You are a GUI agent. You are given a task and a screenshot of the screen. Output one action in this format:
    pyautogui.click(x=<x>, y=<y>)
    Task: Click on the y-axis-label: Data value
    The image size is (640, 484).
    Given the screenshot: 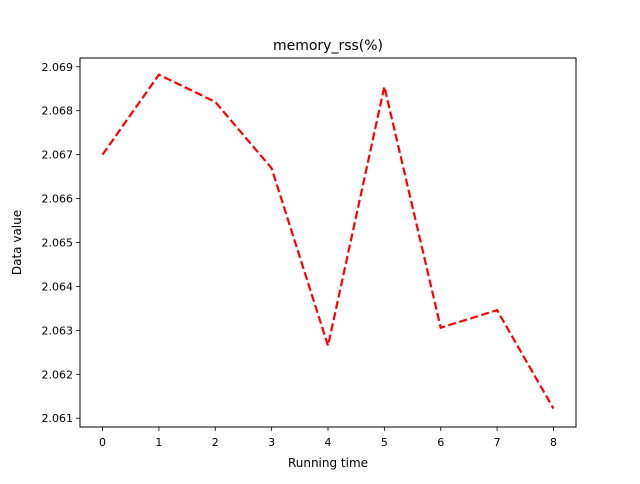 What is the action you would take?
    pyautogui.click(x=17, y=242)
    